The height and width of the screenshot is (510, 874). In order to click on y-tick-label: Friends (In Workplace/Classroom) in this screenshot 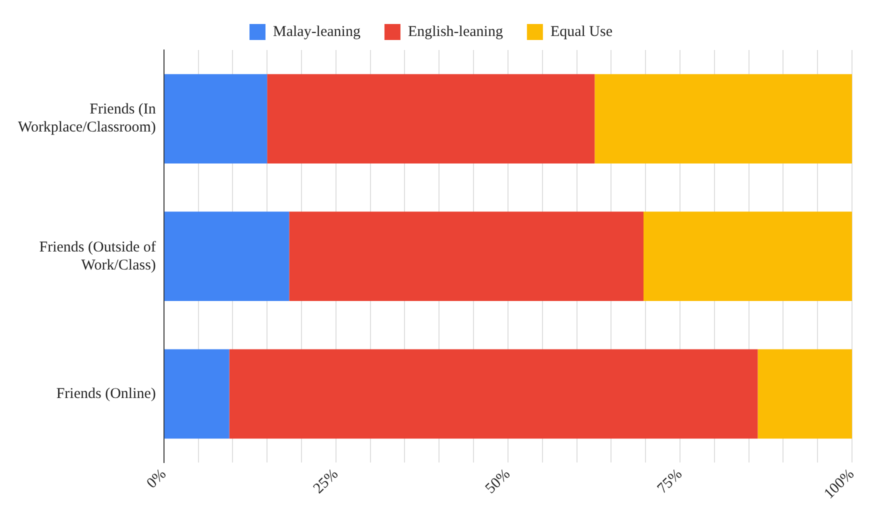, I will do `click(87, 119)`.